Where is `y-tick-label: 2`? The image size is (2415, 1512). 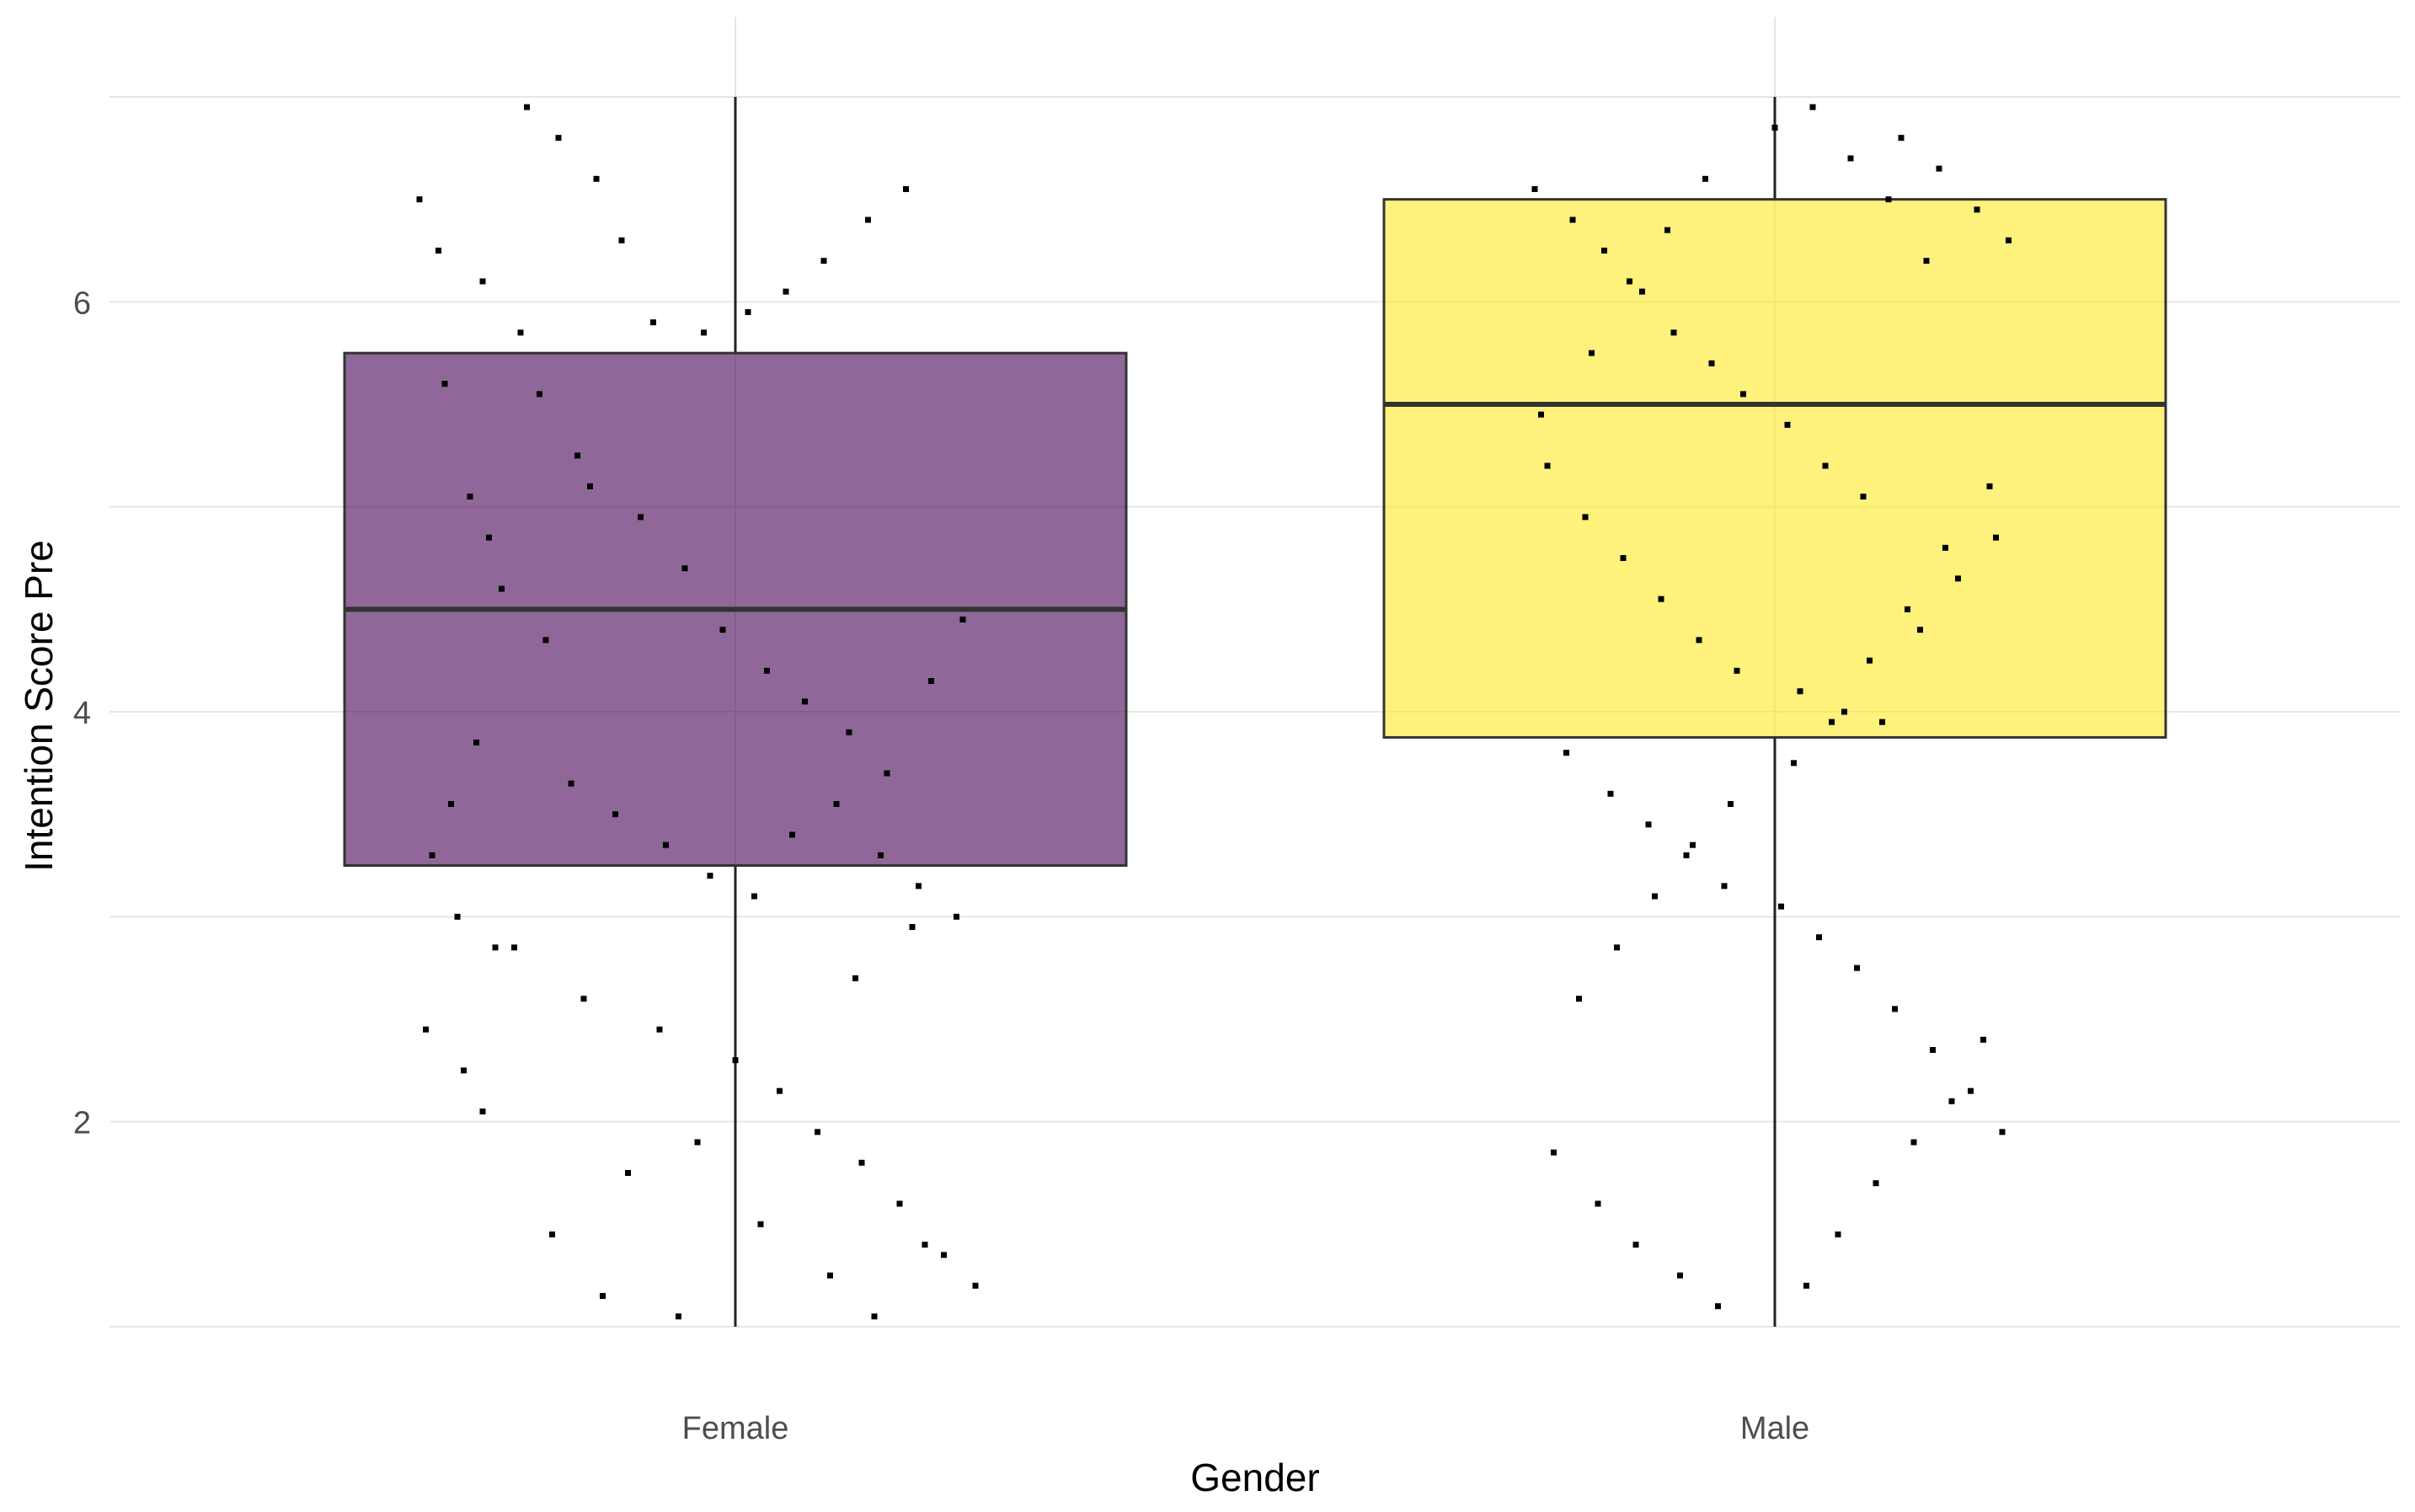 y-tick-label: 2 is located at coordinates (82, 1123).